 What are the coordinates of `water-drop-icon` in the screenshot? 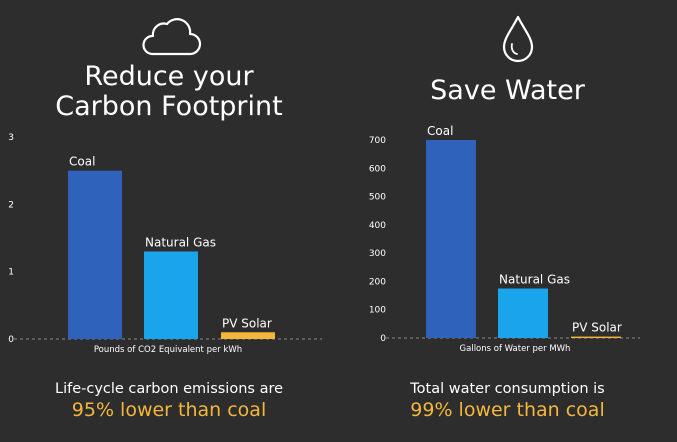 It's located at (518, 39).